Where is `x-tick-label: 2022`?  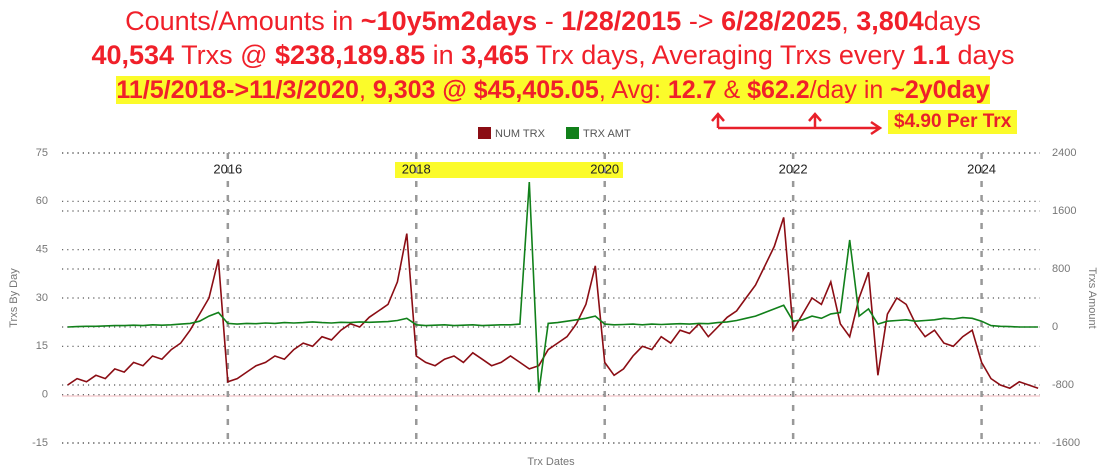
x-tick-label: 2022 is located at coordinates (793, 168).